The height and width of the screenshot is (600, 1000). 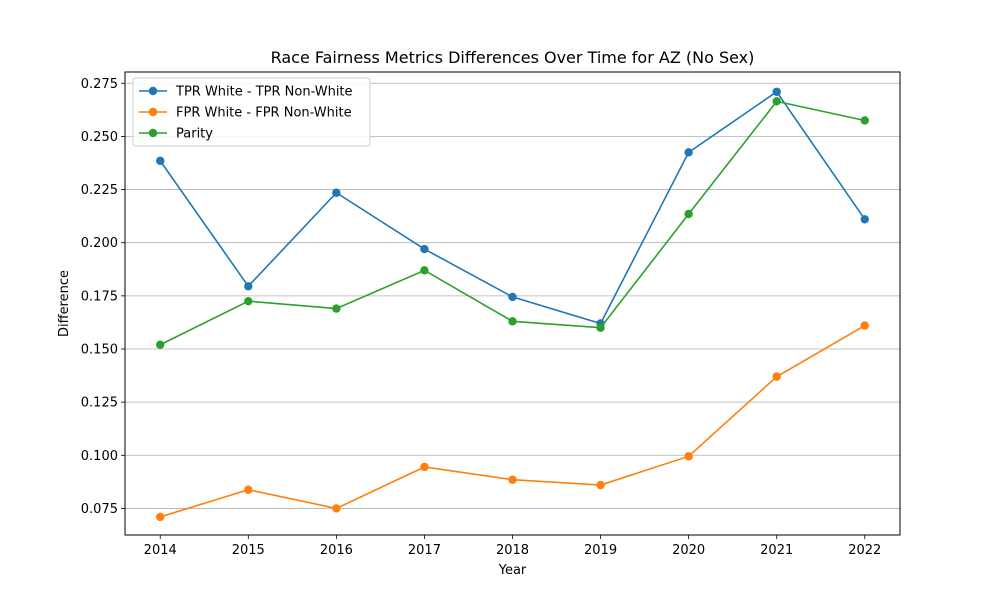 What do you see at coordinates (99, 84) in the screenshot?
I see `y-tick-label: 0.275` at bounding box center [99, 84].